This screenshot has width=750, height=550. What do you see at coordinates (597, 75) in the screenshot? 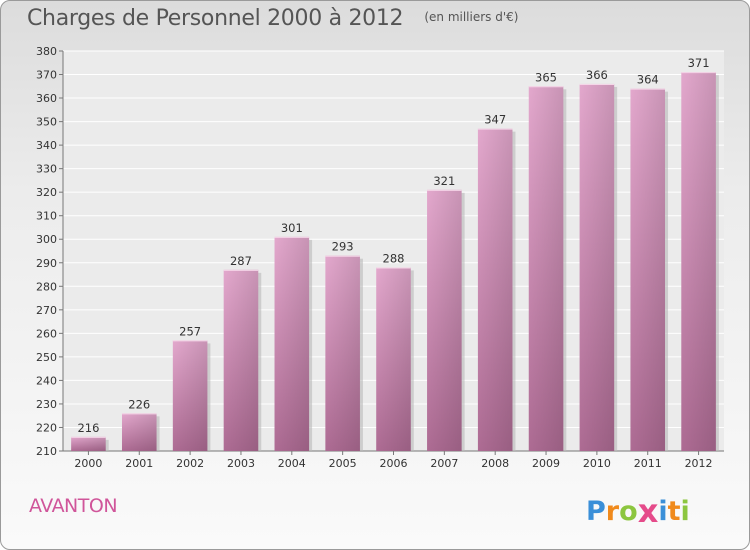
I see `data-label: 366` at bounding box center [597, 75].